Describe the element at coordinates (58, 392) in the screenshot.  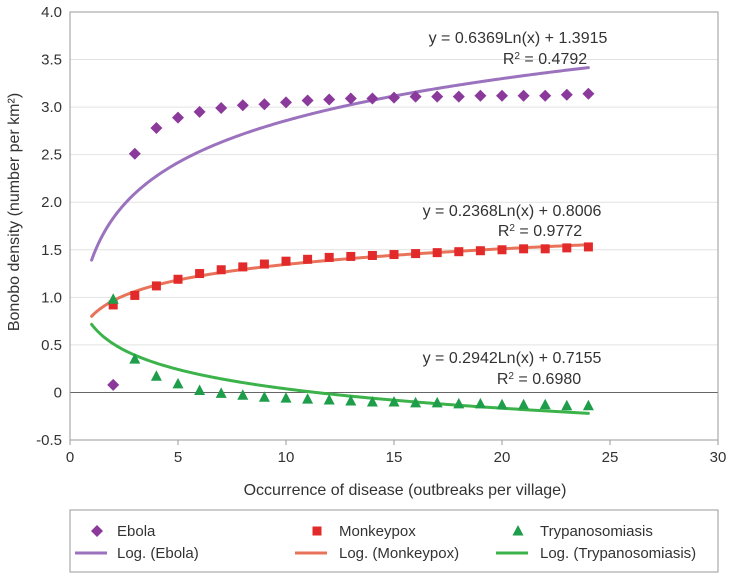
I see `y-tick-label: 0` at that location.